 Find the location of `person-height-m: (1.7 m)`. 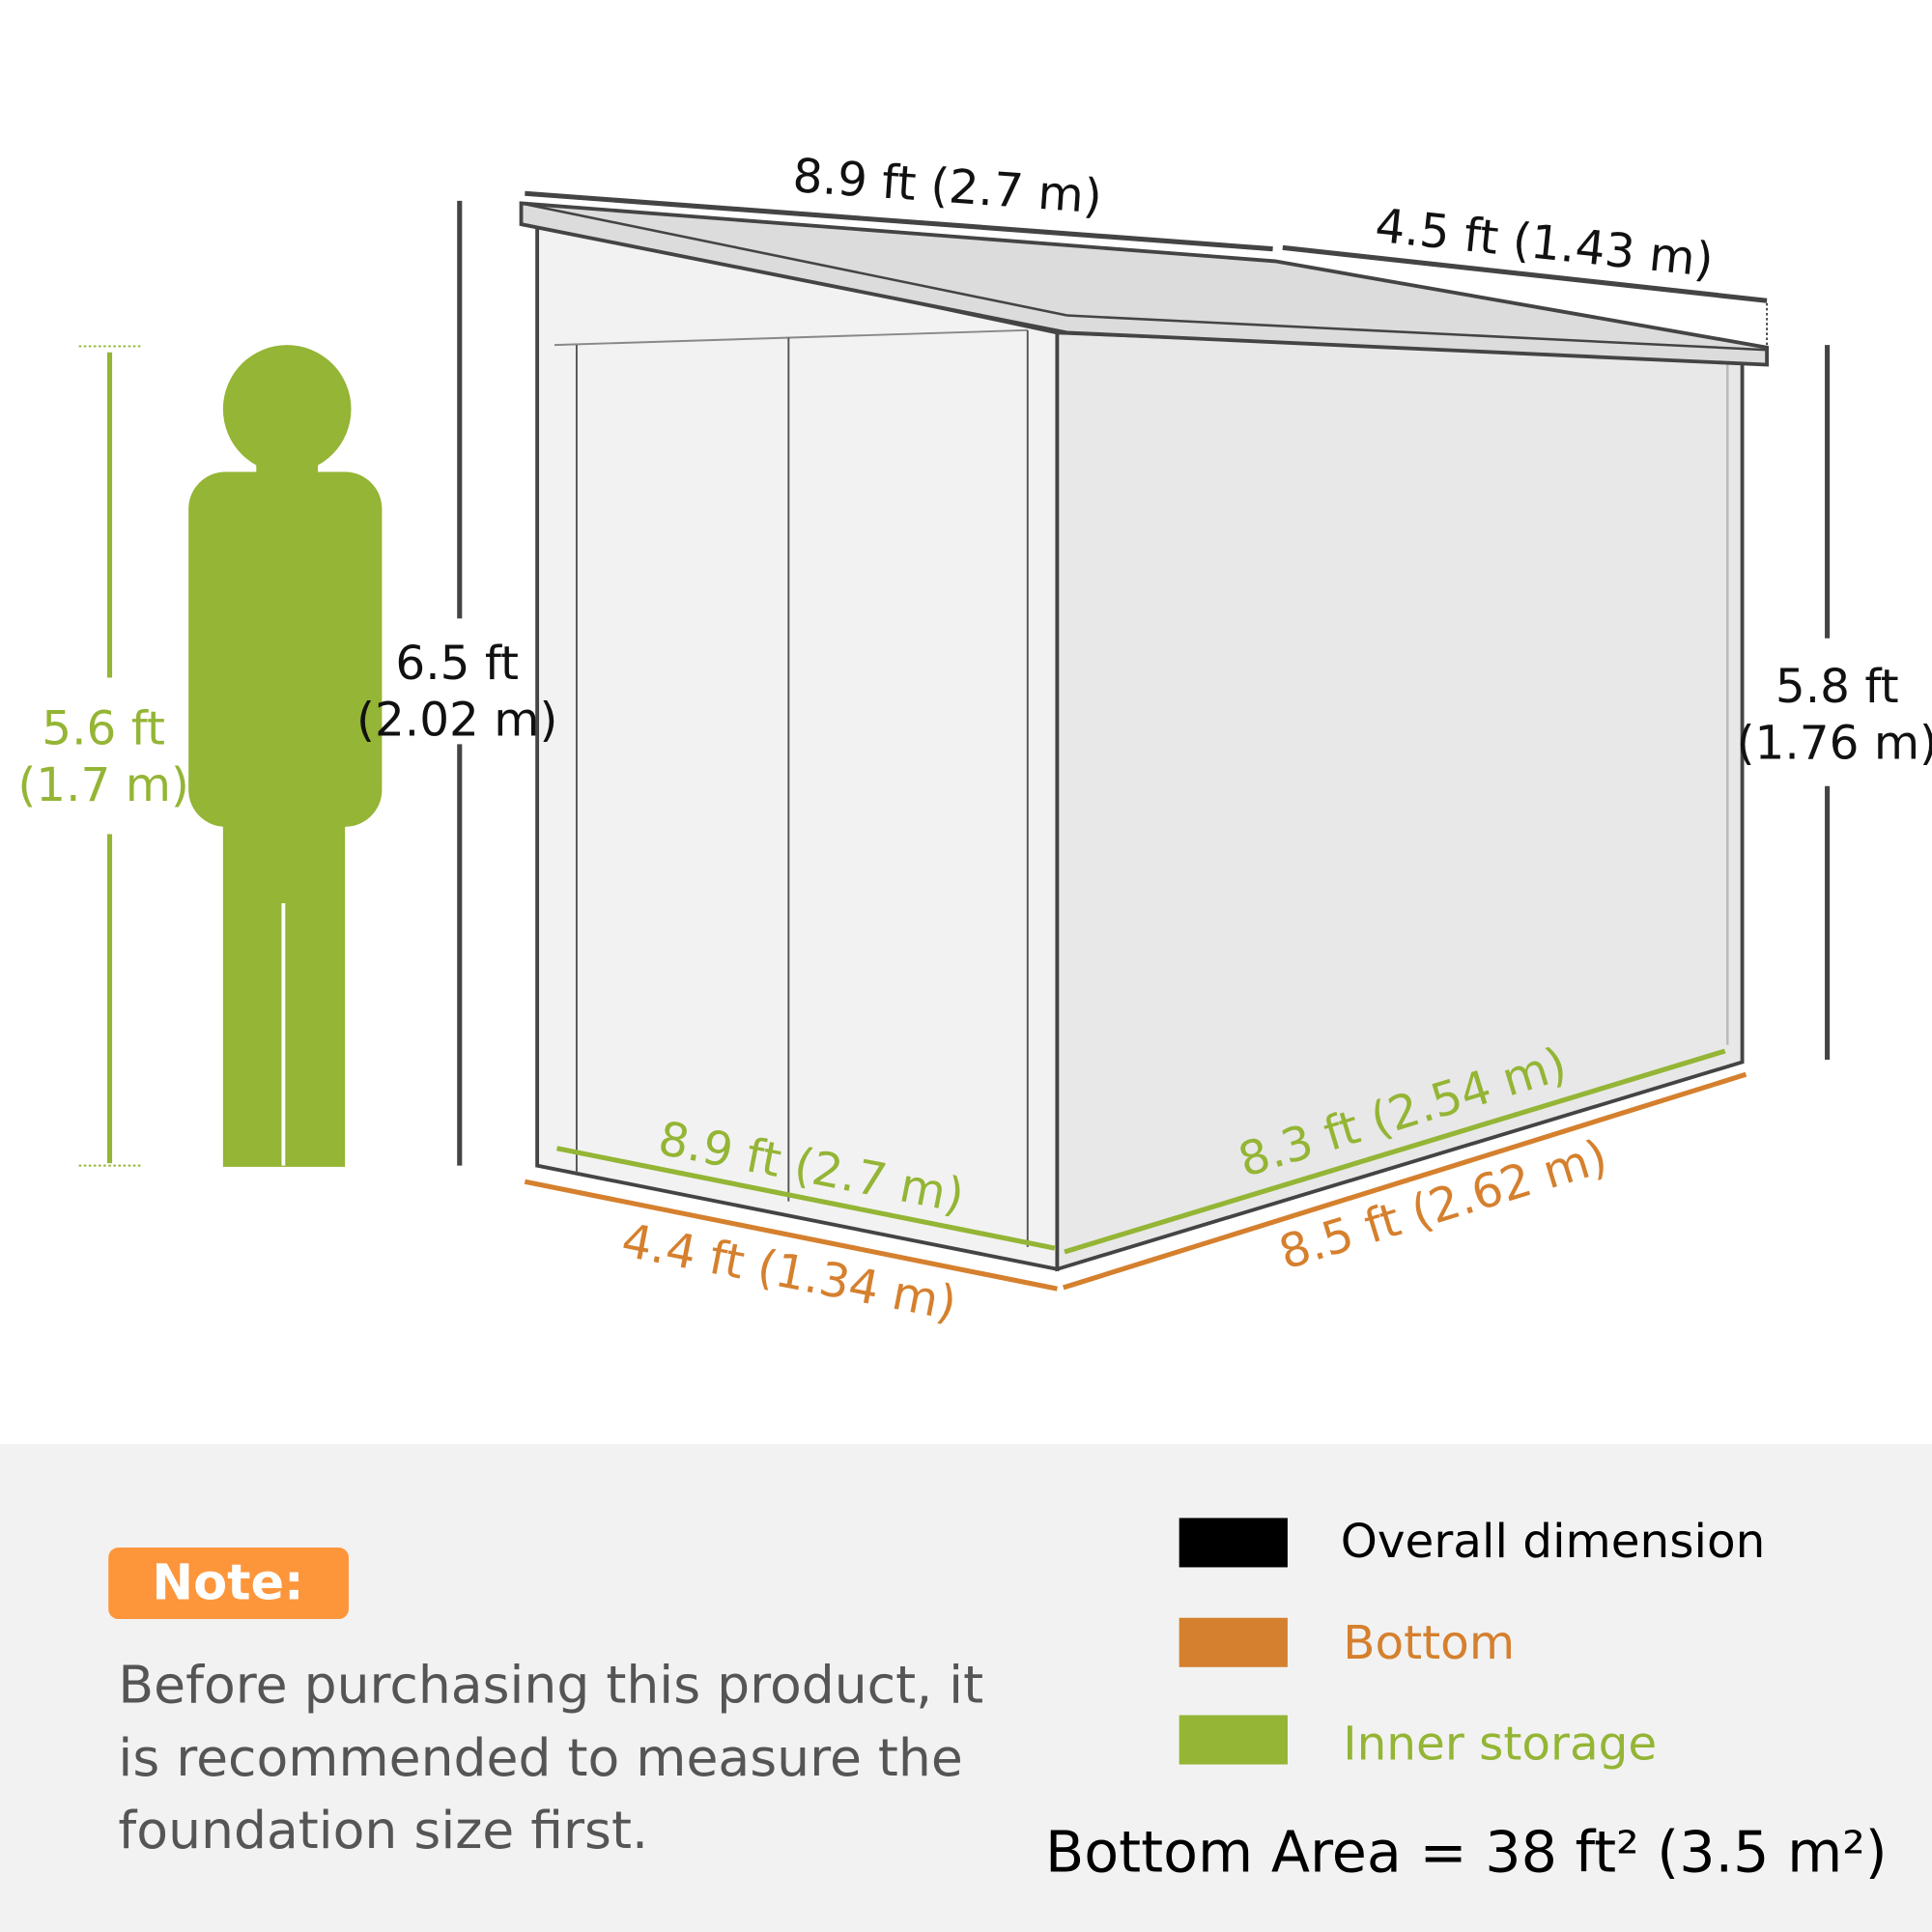

person-height-m: (1.7 m) is located at coordinates (102, 785).